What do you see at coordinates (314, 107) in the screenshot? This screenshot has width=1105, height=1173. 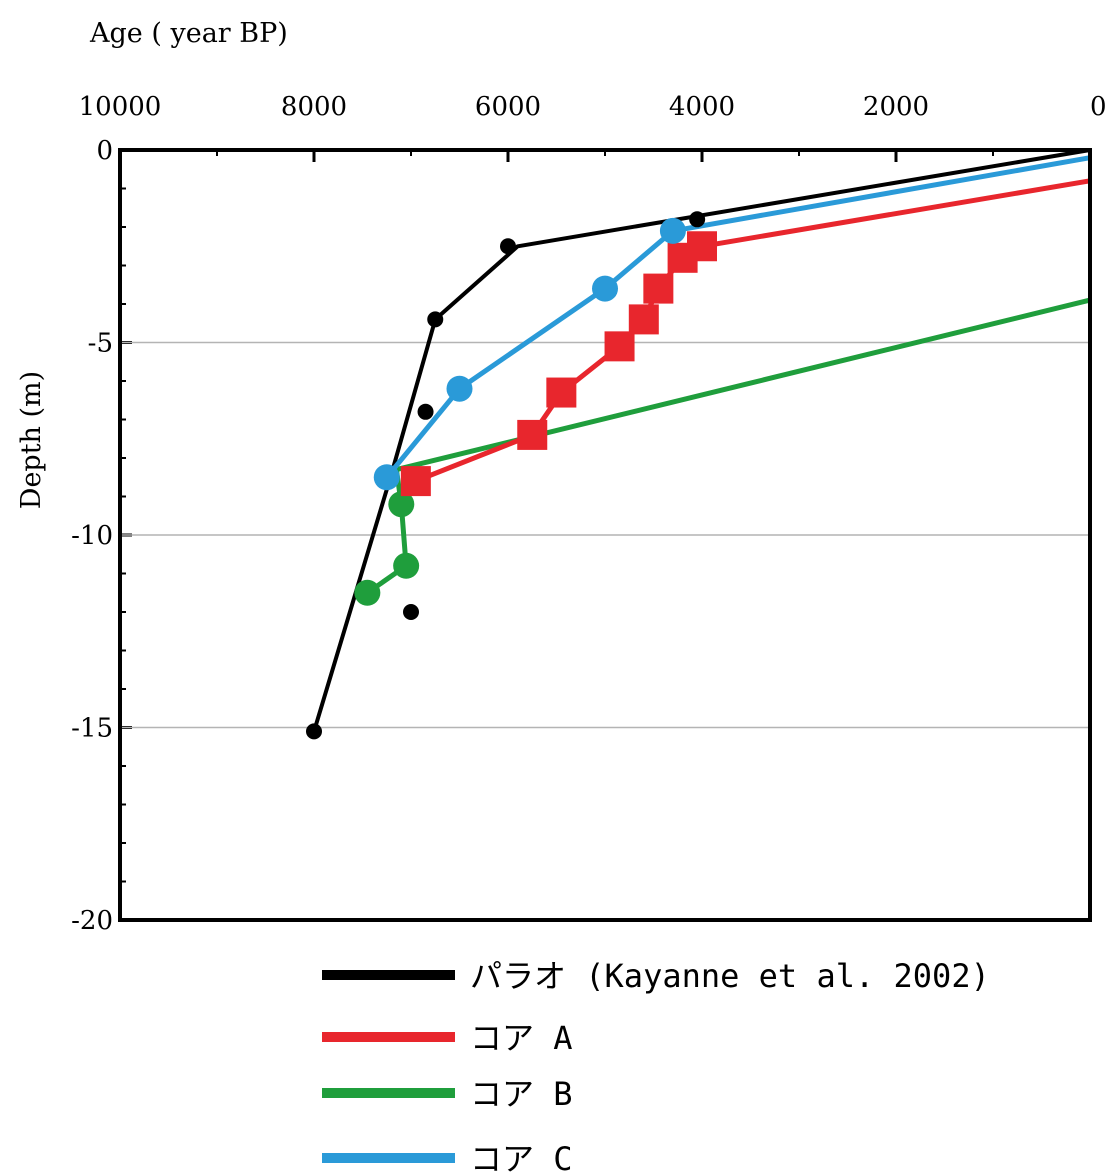 I see `x-tick-label: 8000` at bounding box center [314, 107].